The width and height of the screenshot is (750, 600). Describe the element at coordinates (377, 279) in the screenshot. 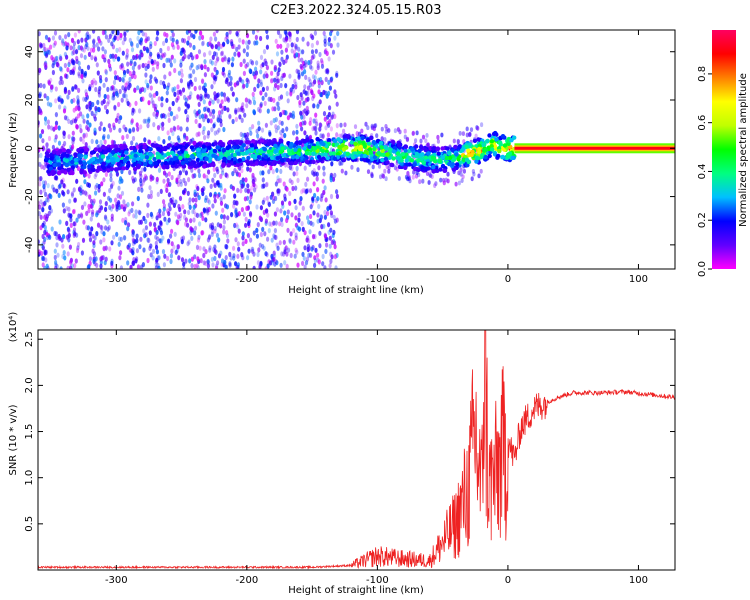

I see `spectrogram-x-tick-label: -100` at that location.